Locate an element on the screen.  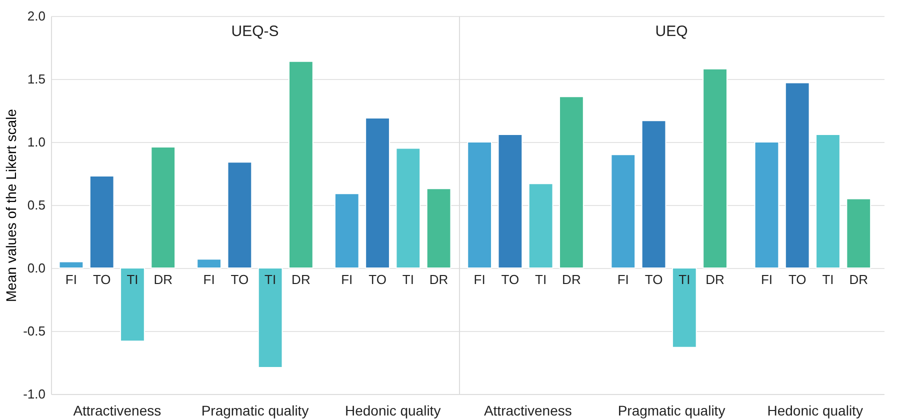
y-tick-label: 1.0 is located at coordinates (36, 142).